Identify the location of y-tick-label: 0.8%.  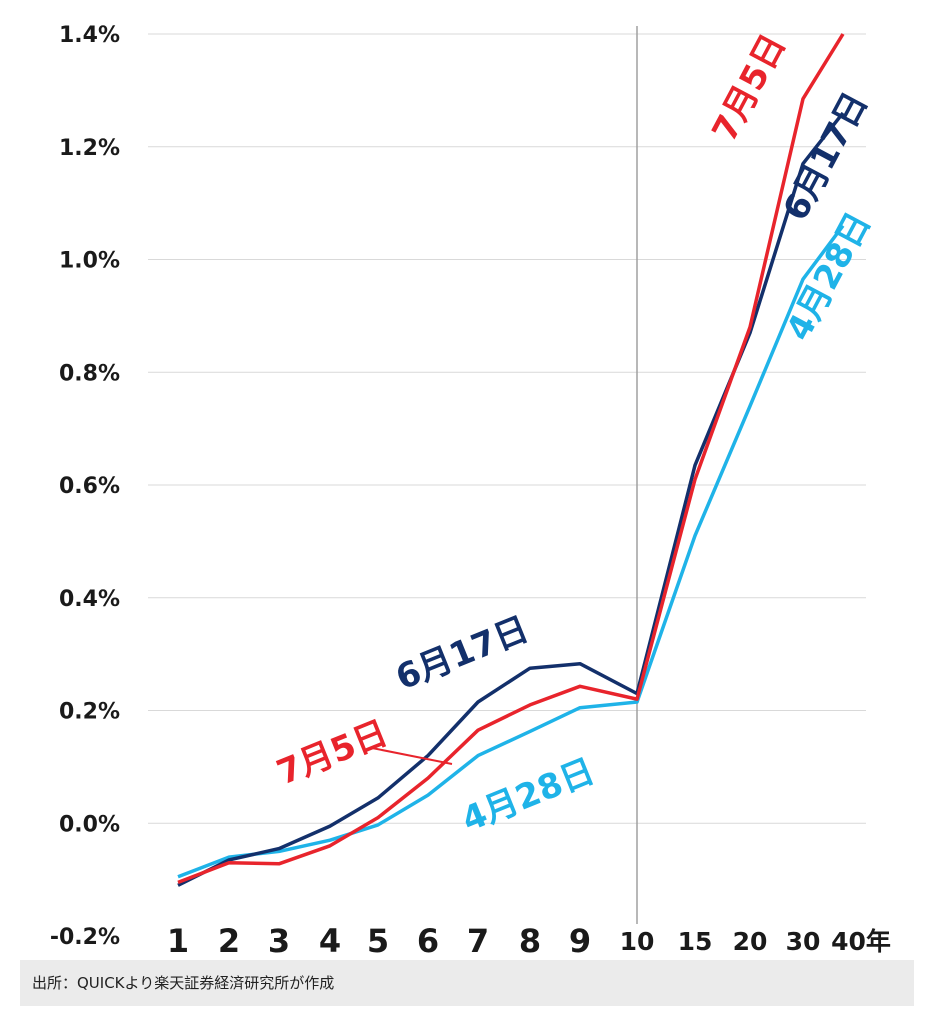
(89, 373).